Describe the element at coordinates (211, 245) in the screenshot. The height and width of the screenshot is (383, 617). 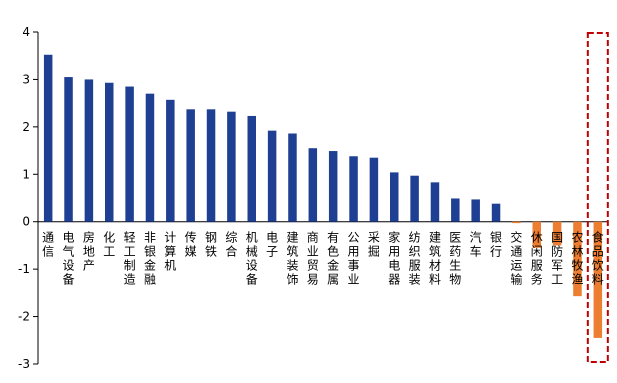
I see `category-label: 钢铁` at that location.